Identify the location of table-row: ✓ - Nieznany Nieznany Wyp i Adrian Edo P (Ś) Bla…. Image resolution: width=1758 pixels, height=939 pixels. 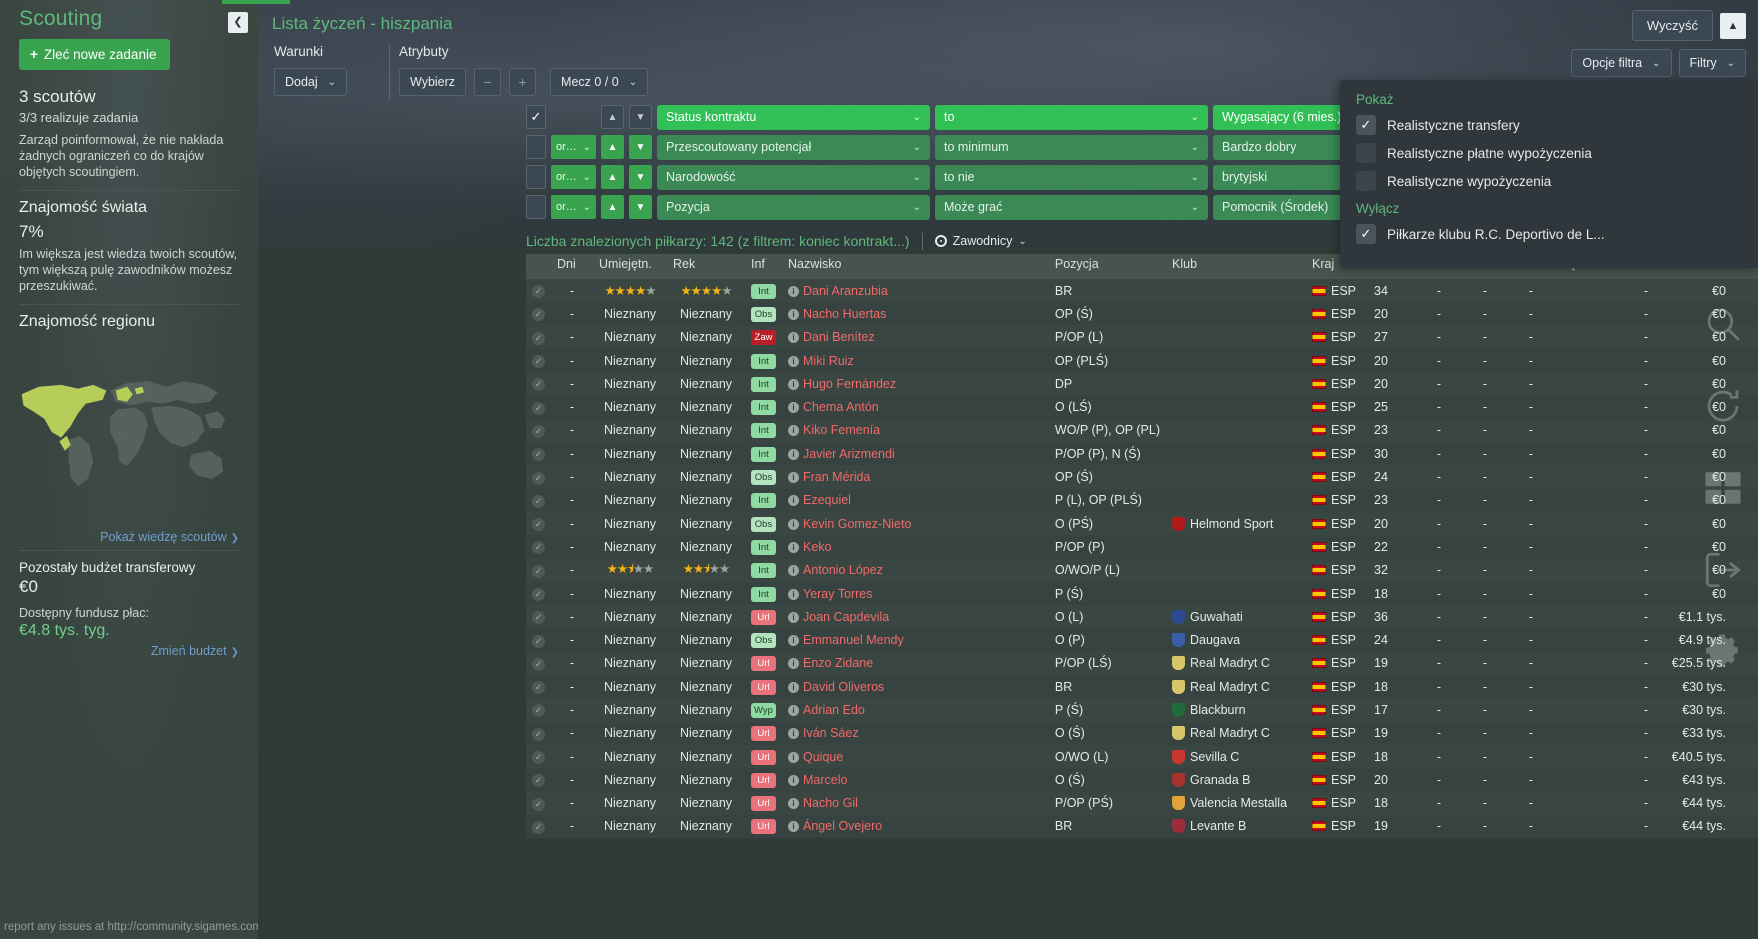
(1142, 710).